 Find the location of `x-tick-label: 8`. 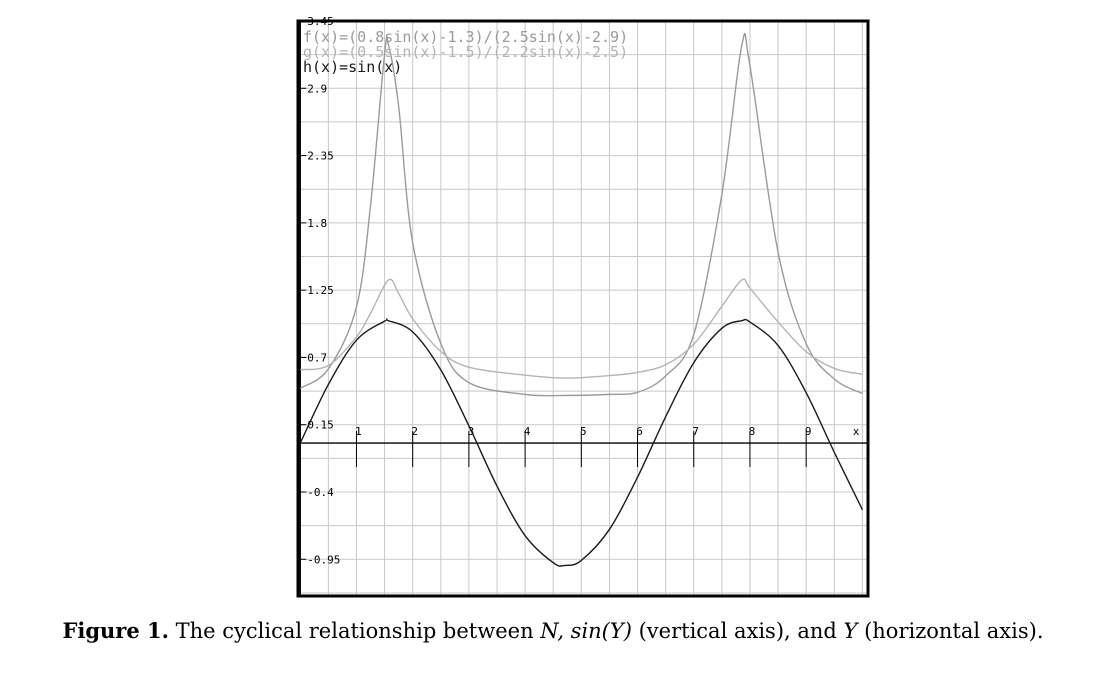

x-tick-label: 8 is located at coordinates (752, 431).